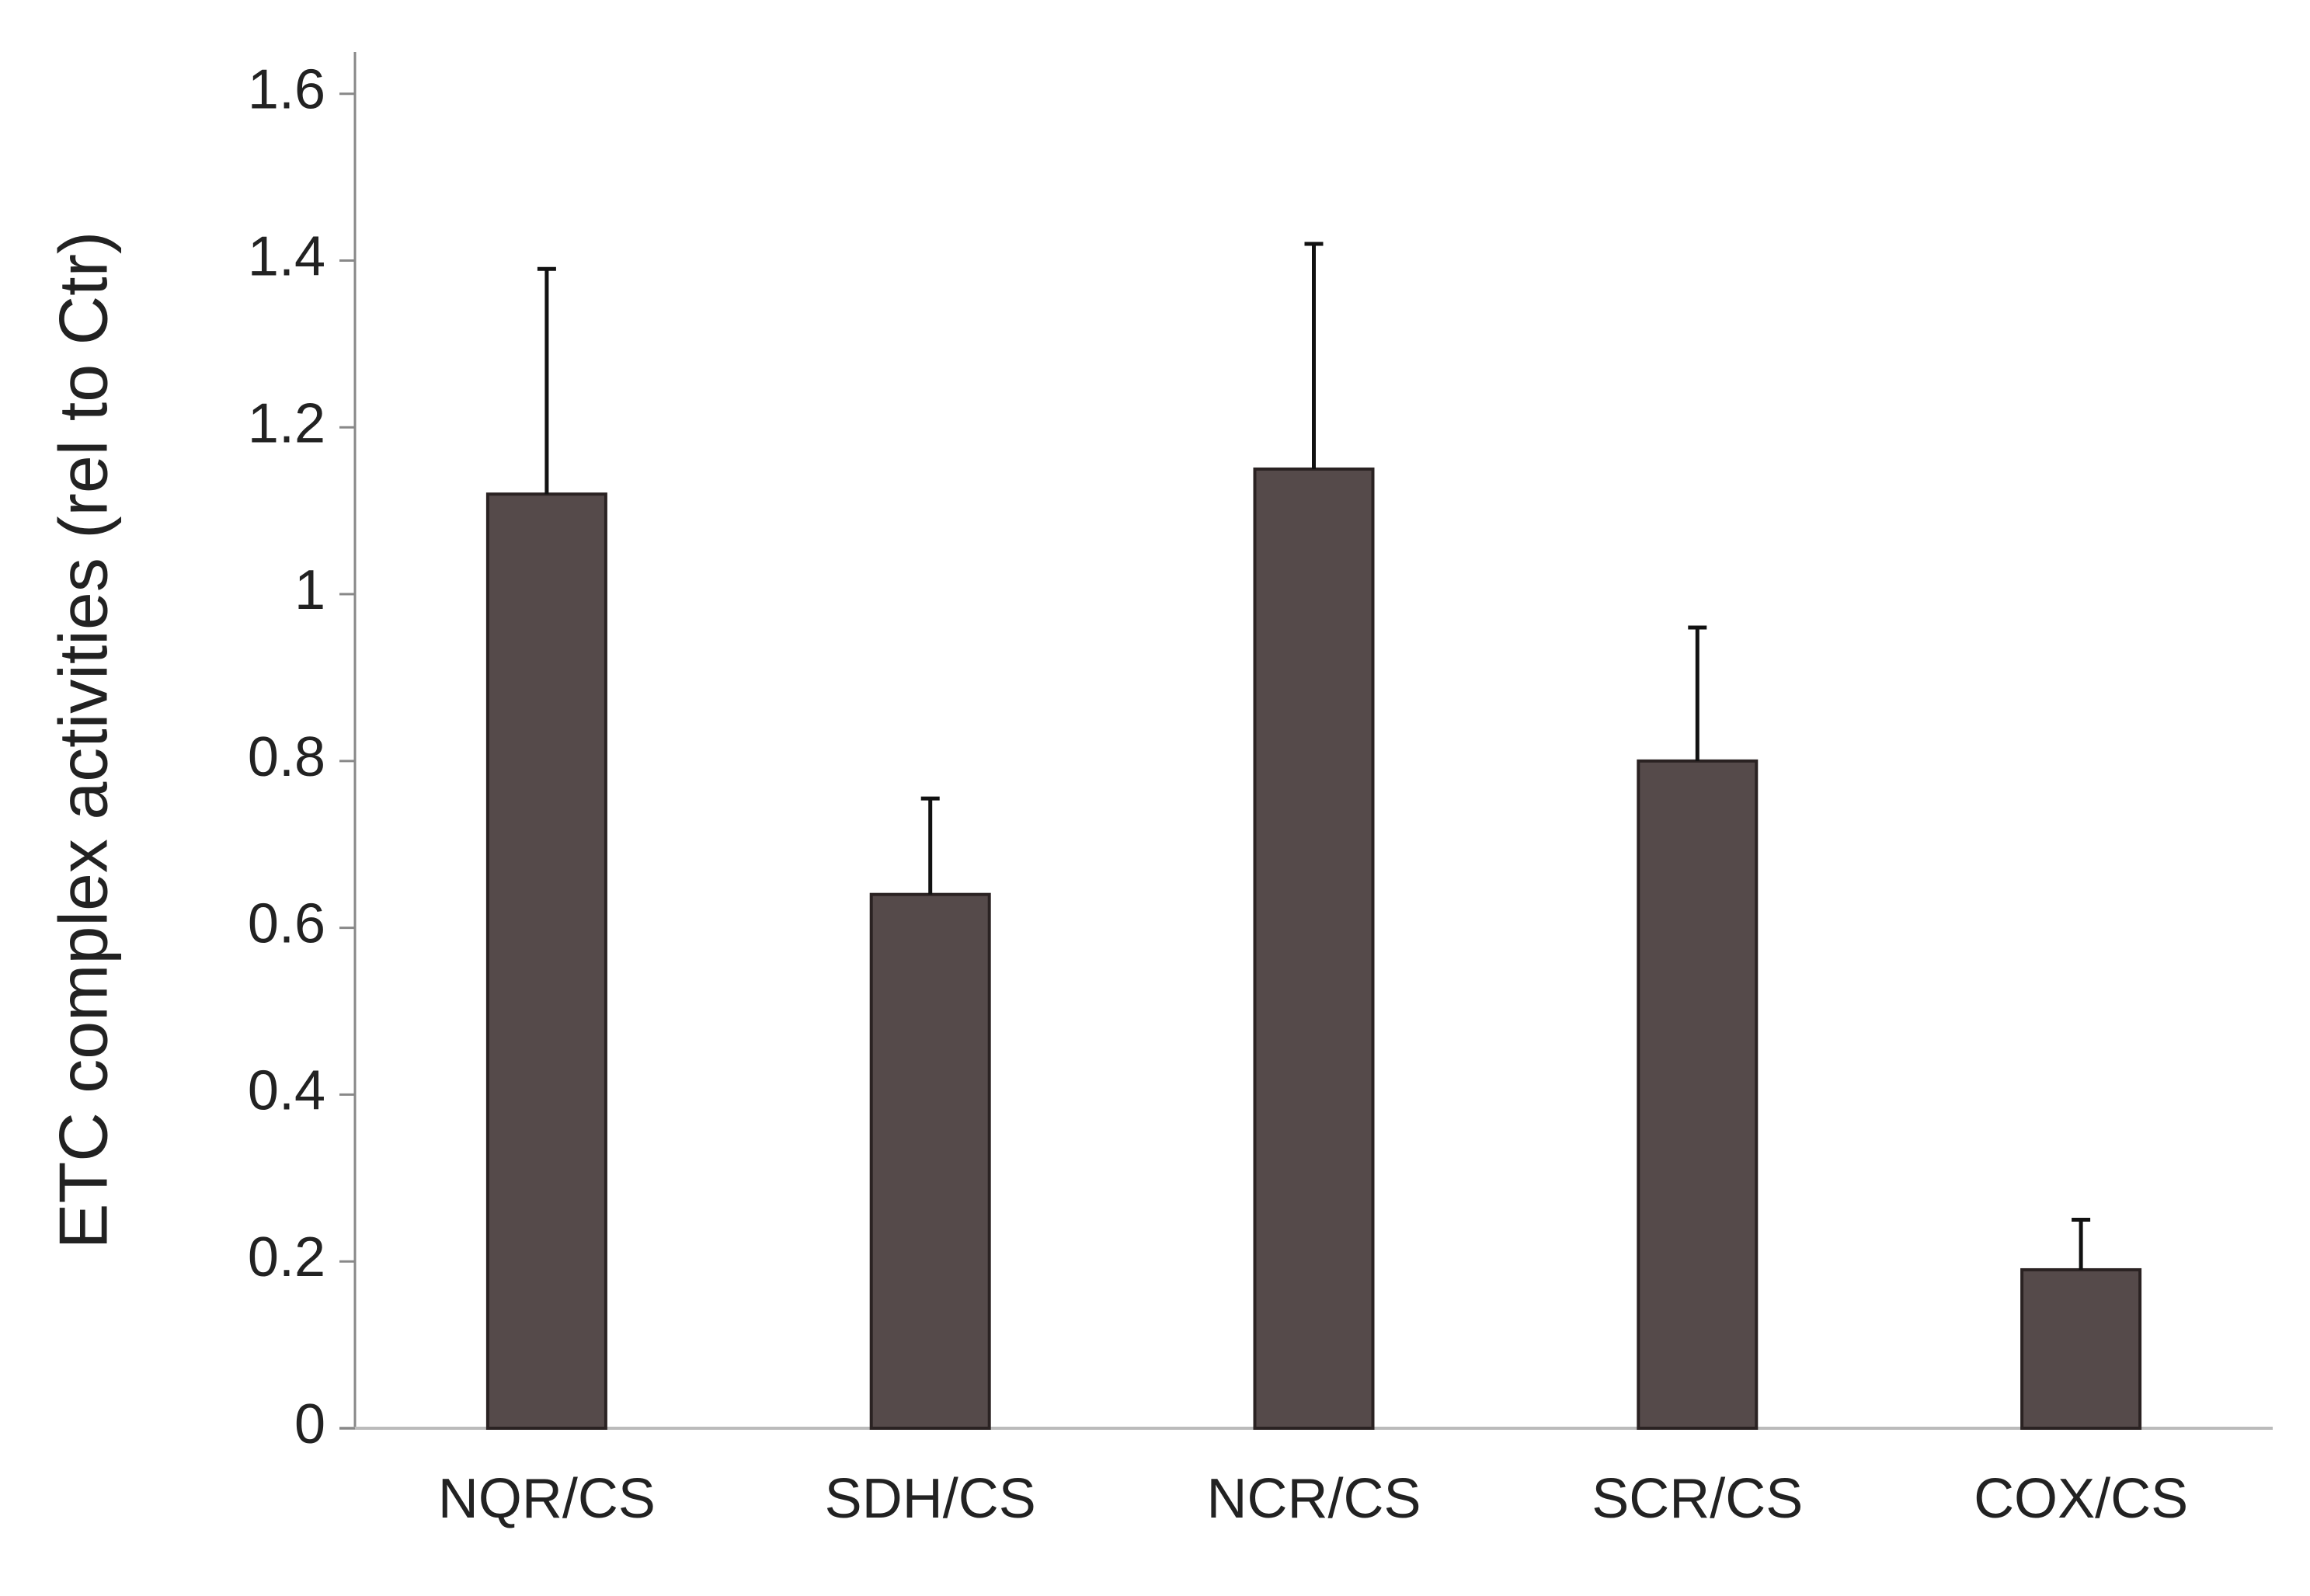 The image size is (2310, 1596). What do you see at coordinates (1313, 1499) in the screenshot?
I see `x-tick-label: NCR/CS` at bounding box center [1313, 1499].